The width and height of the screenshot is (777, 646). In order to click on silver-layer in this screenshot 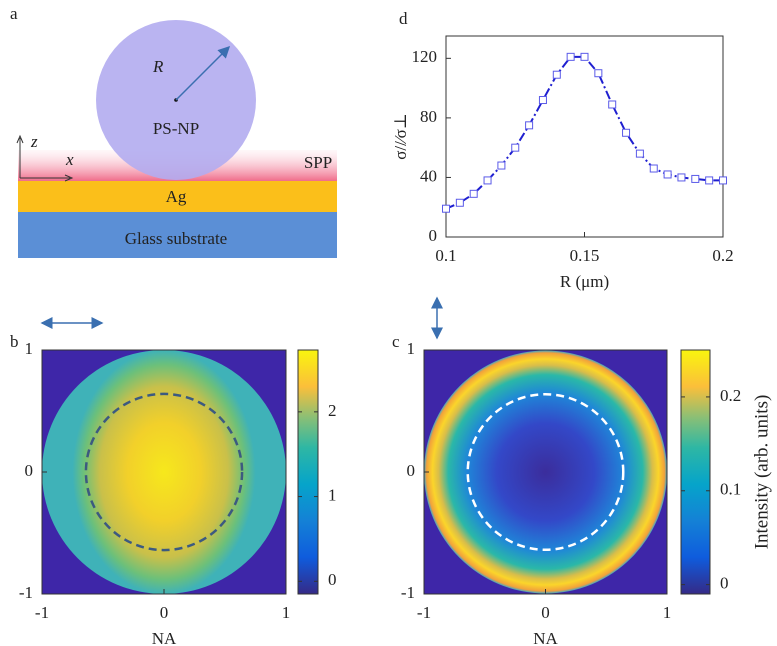, I will do `click(177, 196)`.